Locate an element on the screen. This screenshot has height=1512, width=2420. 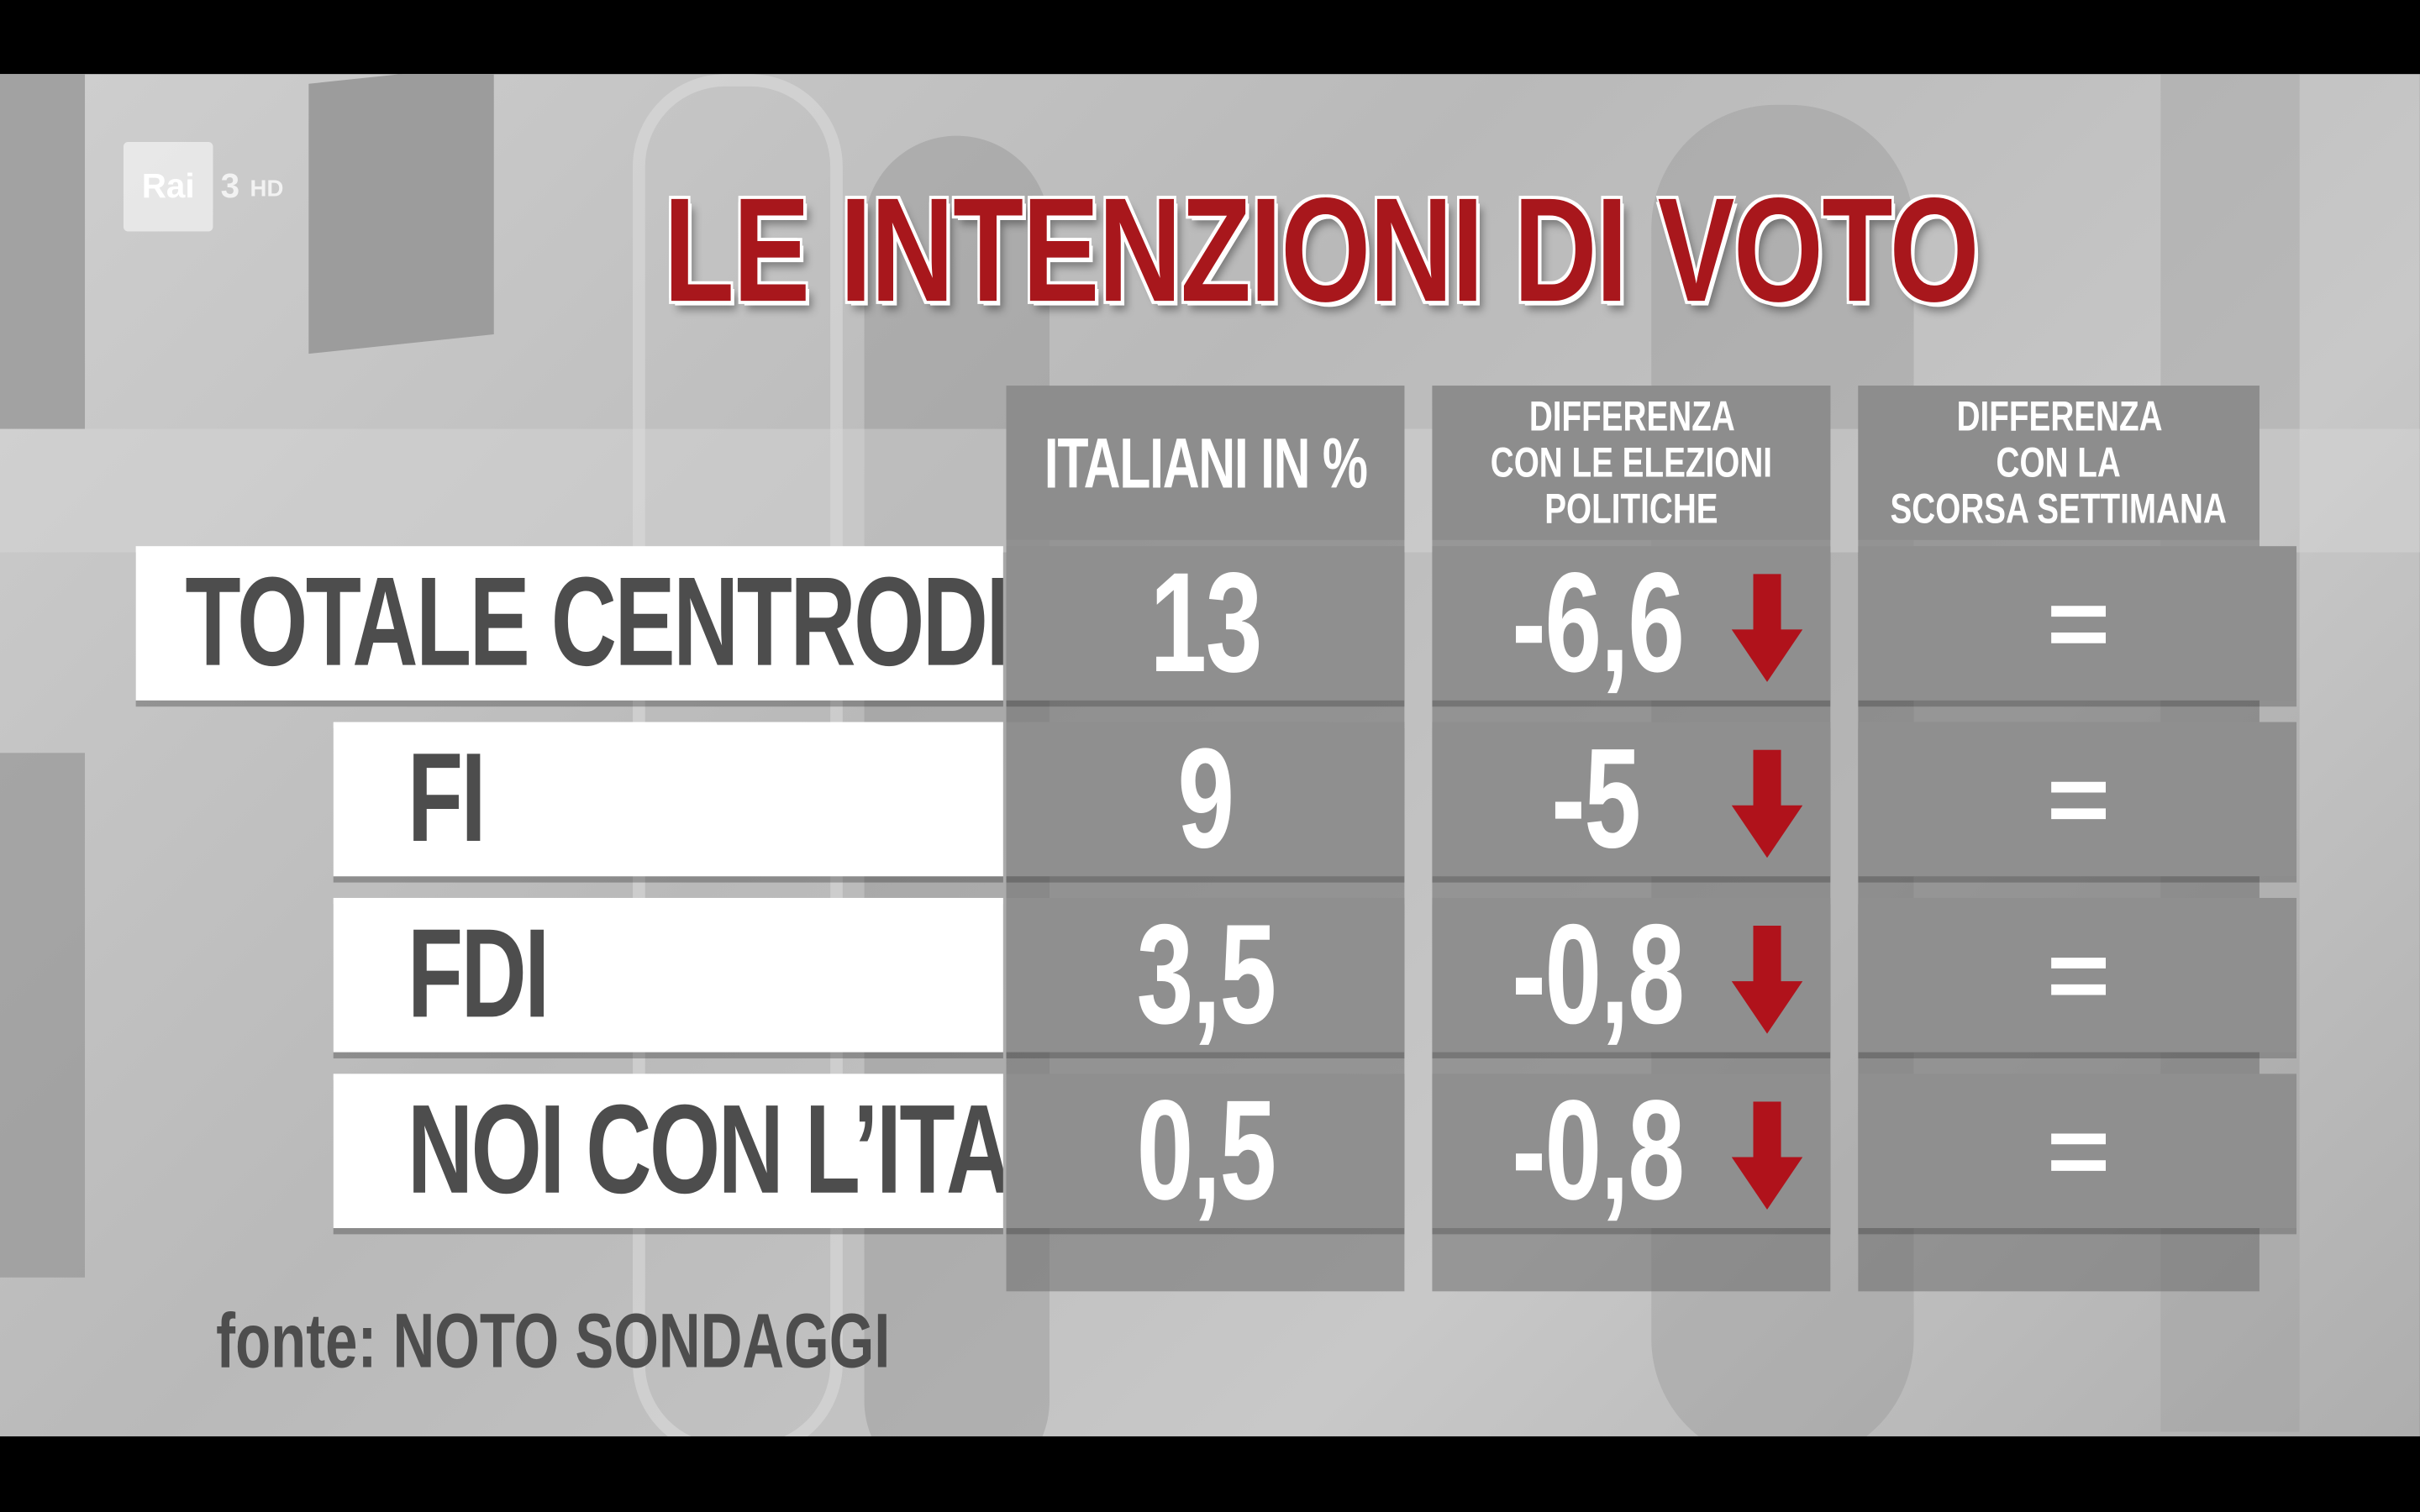
row-label-text: NOI CON L’ITALIA is located at coordinates (705, 1150).